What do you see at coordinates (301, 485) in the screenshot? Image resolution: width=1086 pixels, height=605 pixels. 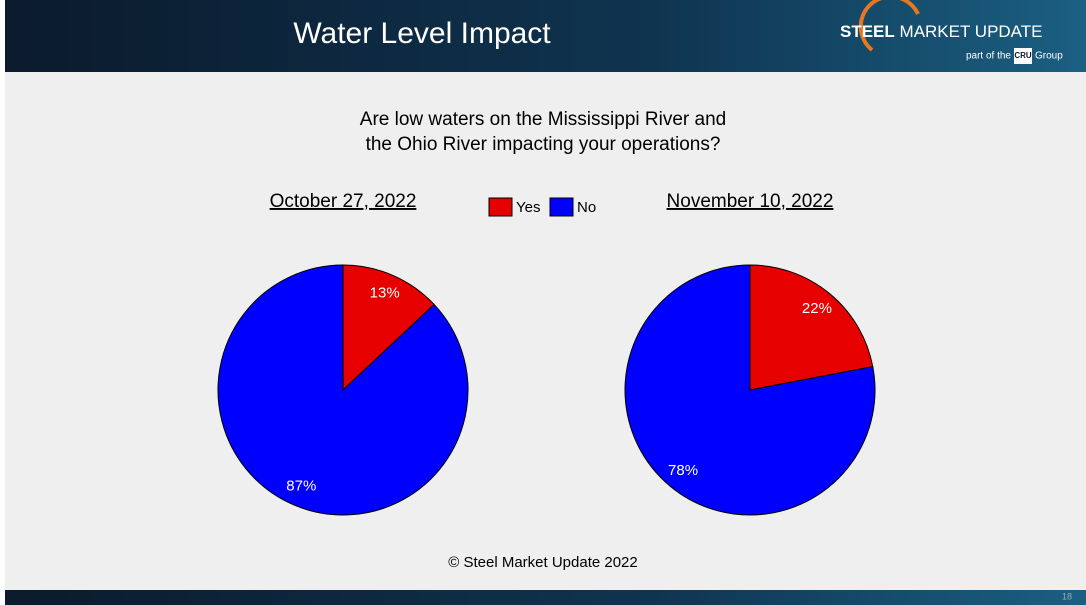 I see `slice-label: 87%` at bounding box center [301, 485].